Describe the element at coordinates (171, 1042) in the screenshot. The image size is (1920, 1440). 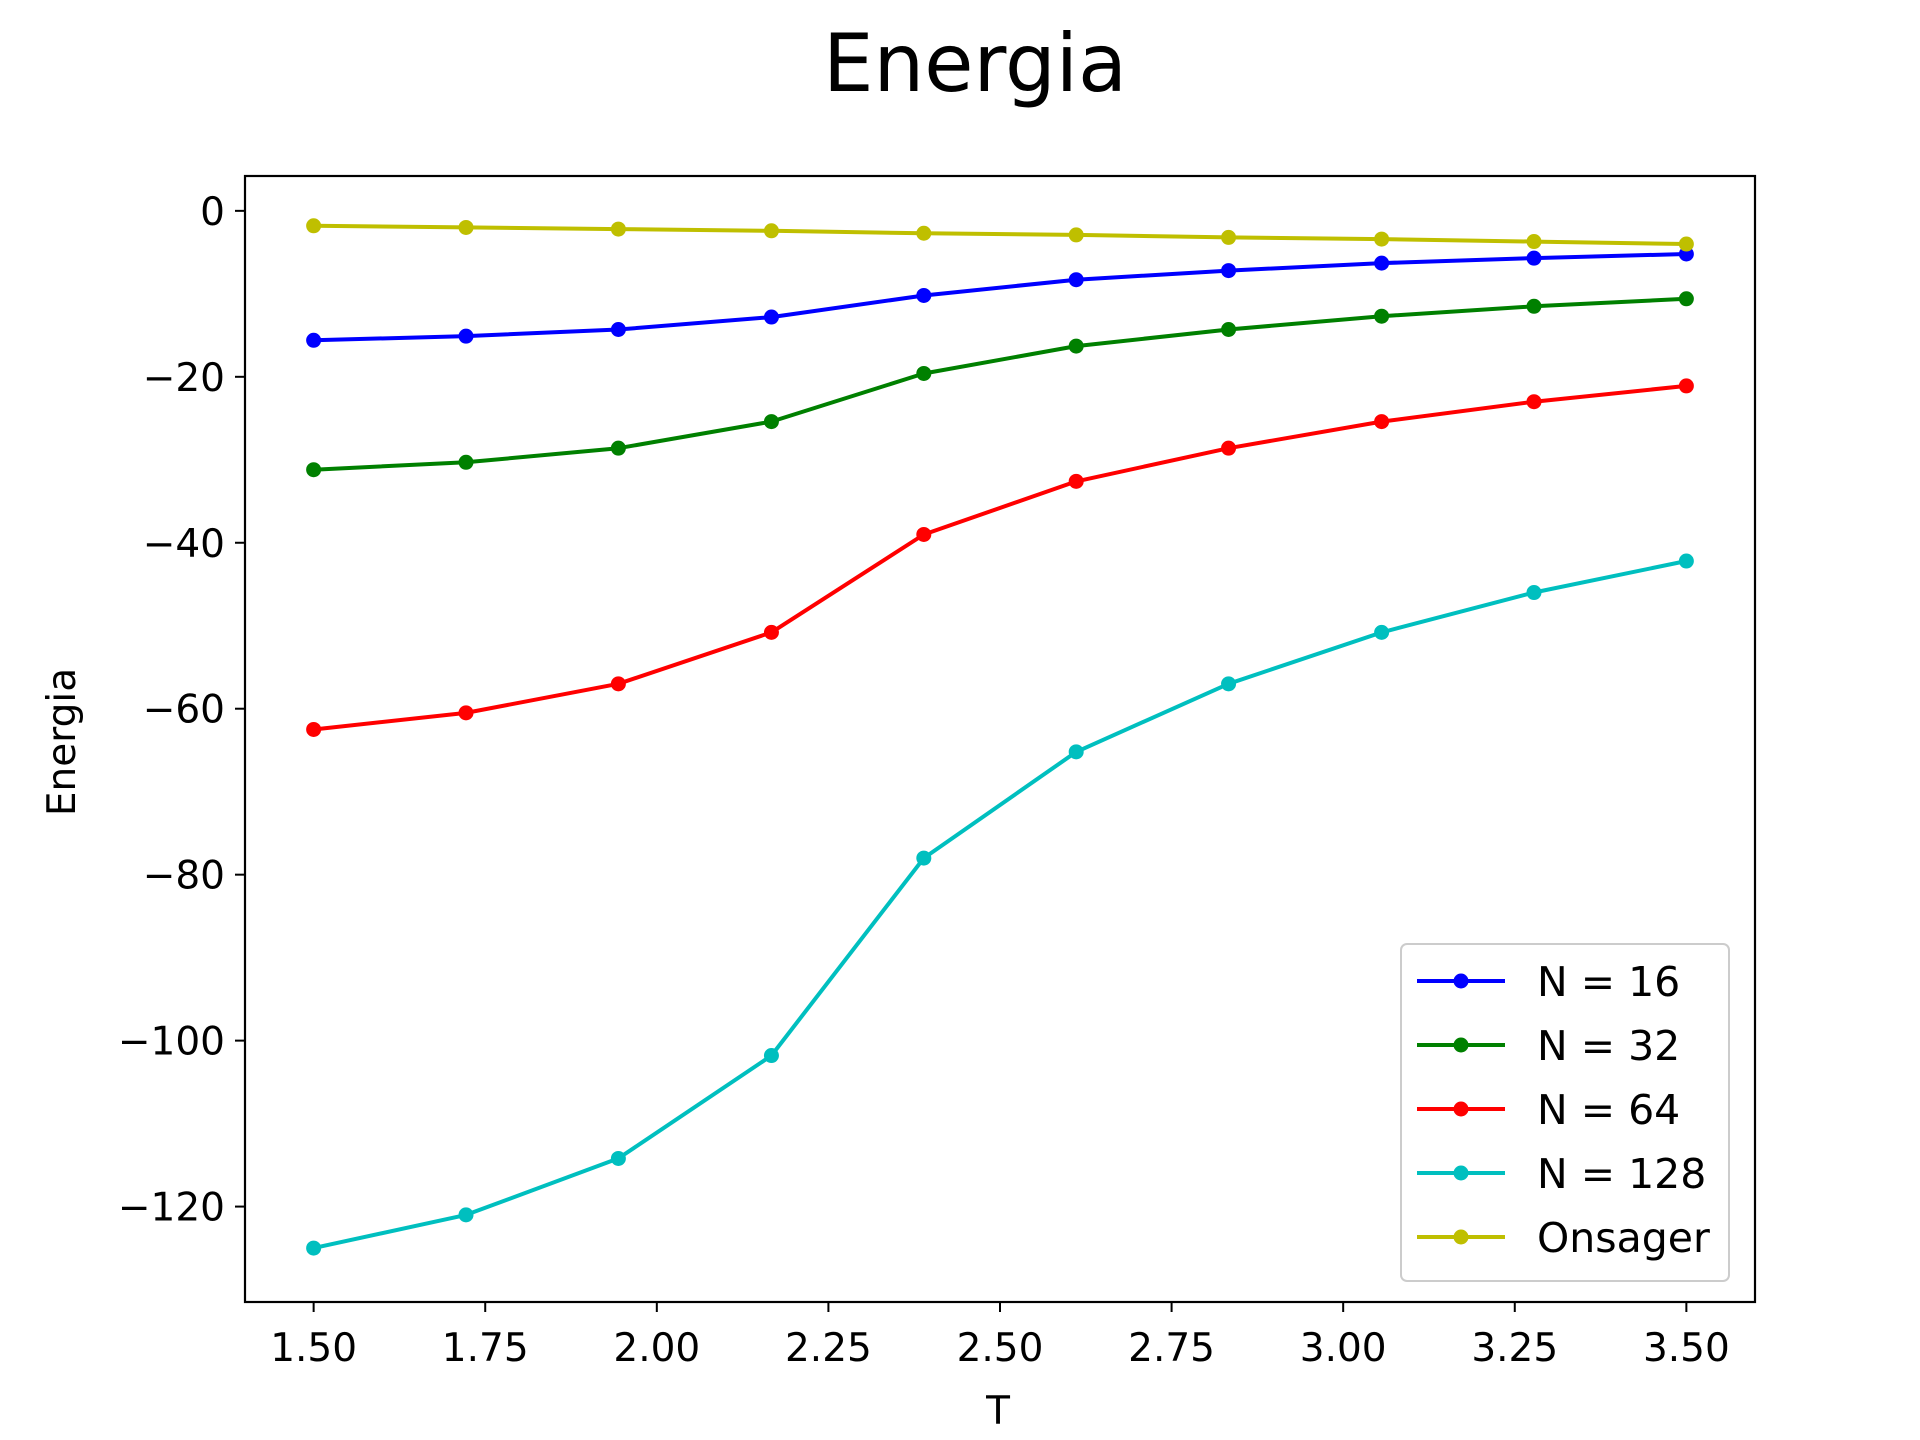
I see `y-tick-label: −100` at that location.